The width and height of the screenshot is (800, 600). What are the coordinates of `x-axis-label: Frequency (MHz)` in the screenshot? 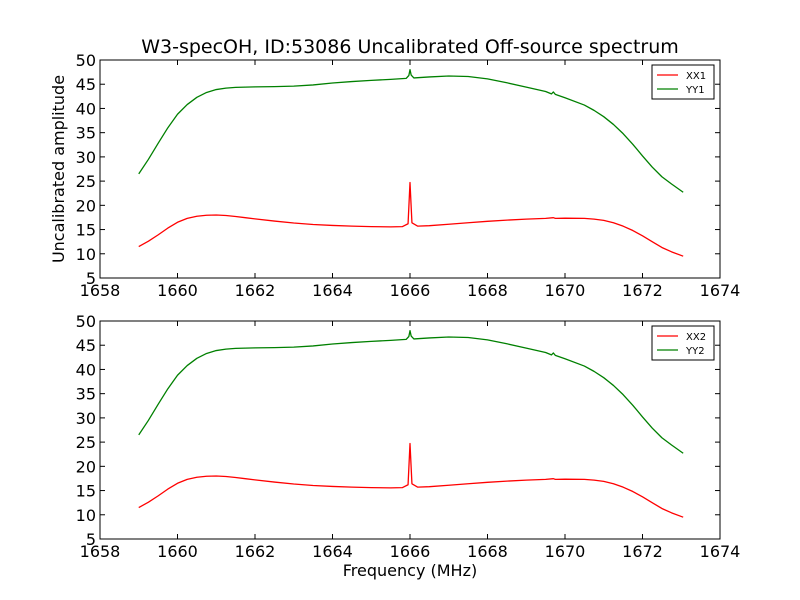 It's located at (410, 570).